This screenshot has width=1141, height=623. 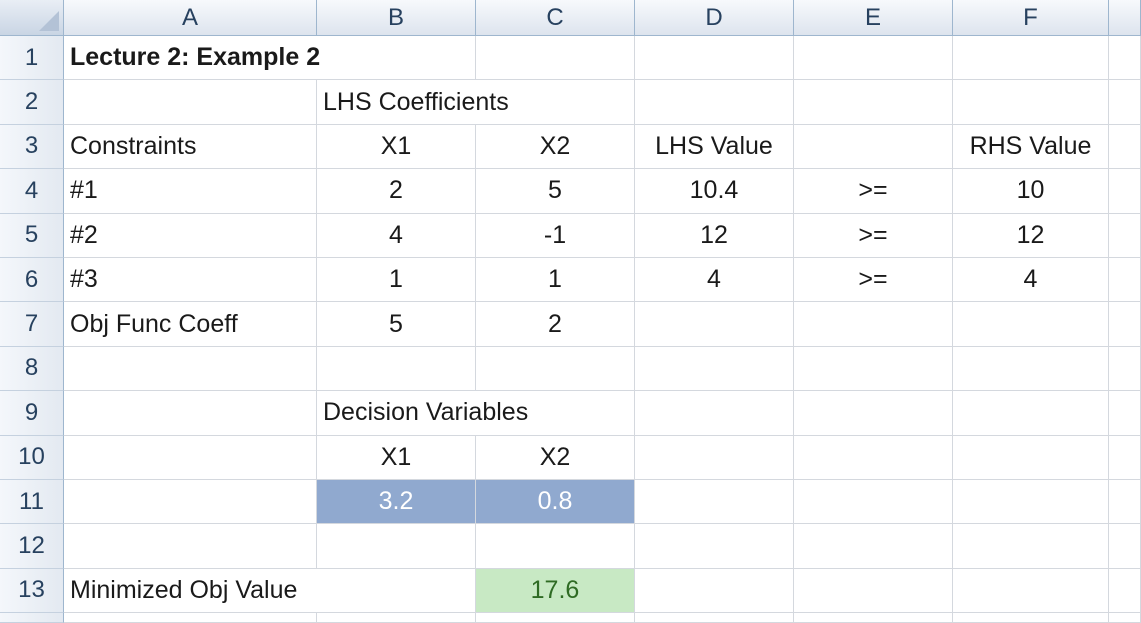 I want to click on cell-c7: 2, so click(x=555, y=324).